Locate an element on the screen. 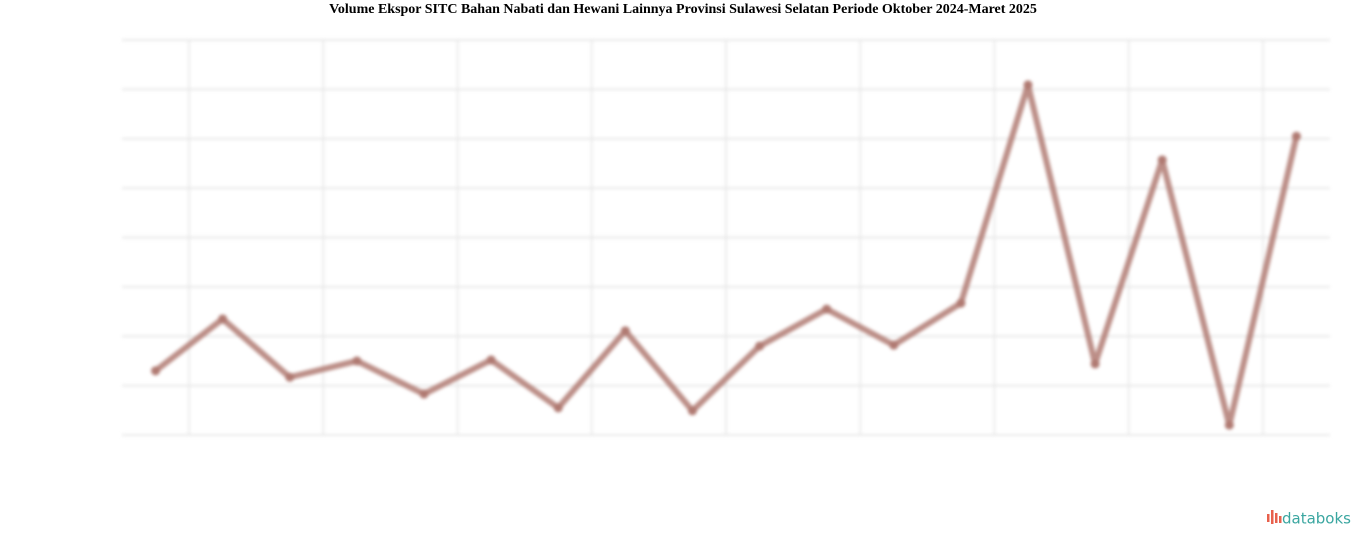  brand-logo: databoks is located at coordinates (1316, 519).